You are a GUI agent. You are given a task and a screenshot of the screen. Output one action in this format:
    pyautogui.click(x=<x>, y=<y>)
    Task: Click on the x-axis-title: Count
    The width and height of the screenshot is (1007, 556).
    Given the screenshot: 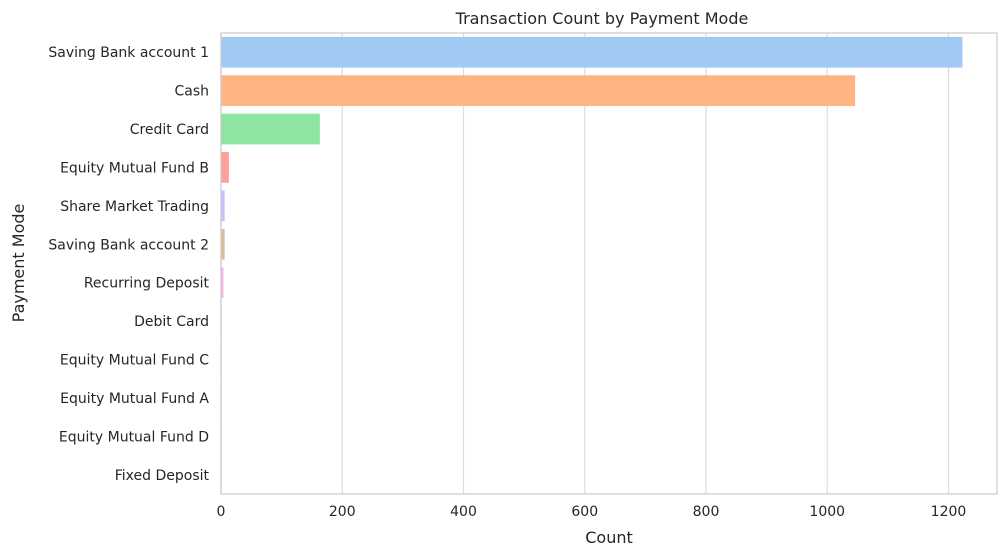 What is the action you would take?
    pyautogui.click(x=609, y=537)
    